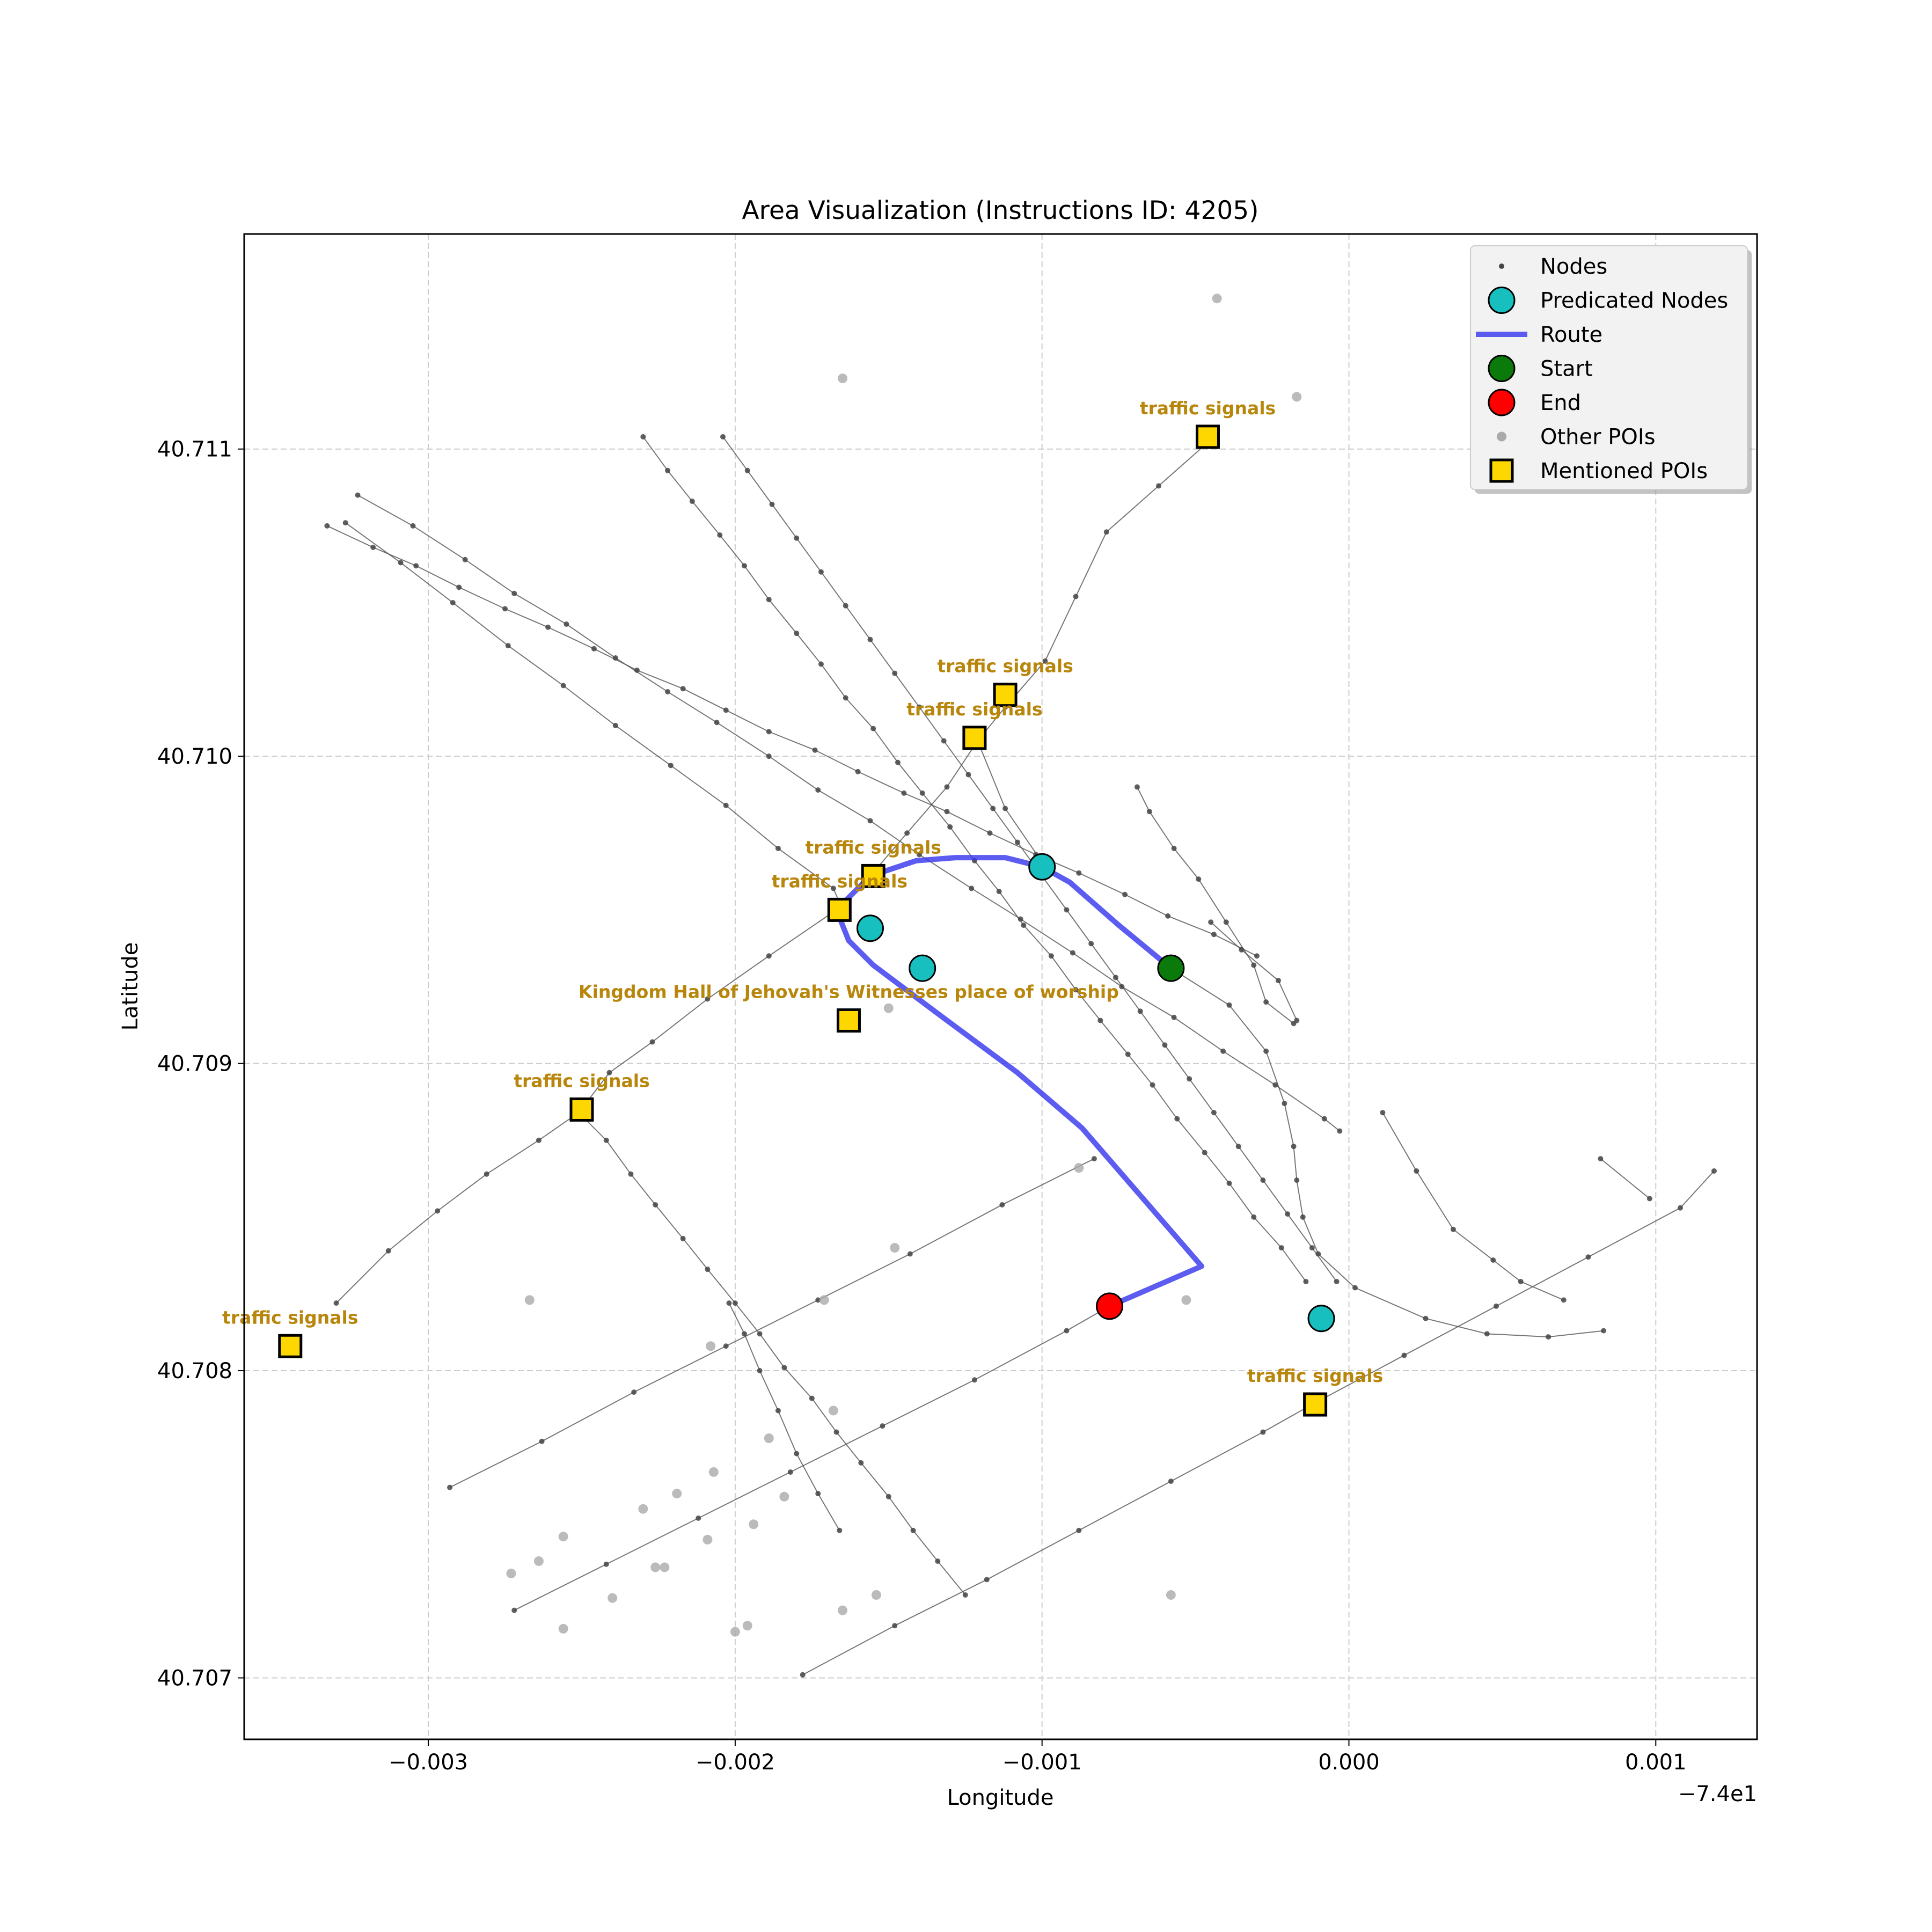 The width and height of the screenshot is (1932, 1932). I want to click on legend-label-nodes: Nodes, so click(1573, 266).